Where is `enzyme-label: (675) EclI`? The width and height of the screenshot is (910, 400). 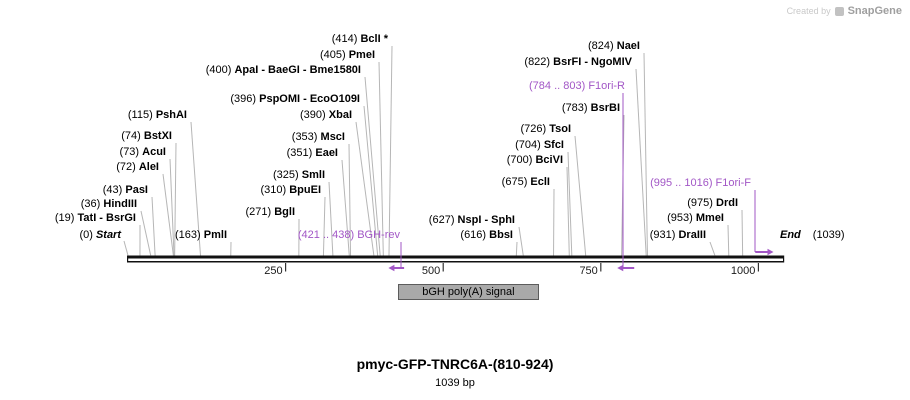 enzyme-label: (675) EclI is located at coordinates (526, 182).